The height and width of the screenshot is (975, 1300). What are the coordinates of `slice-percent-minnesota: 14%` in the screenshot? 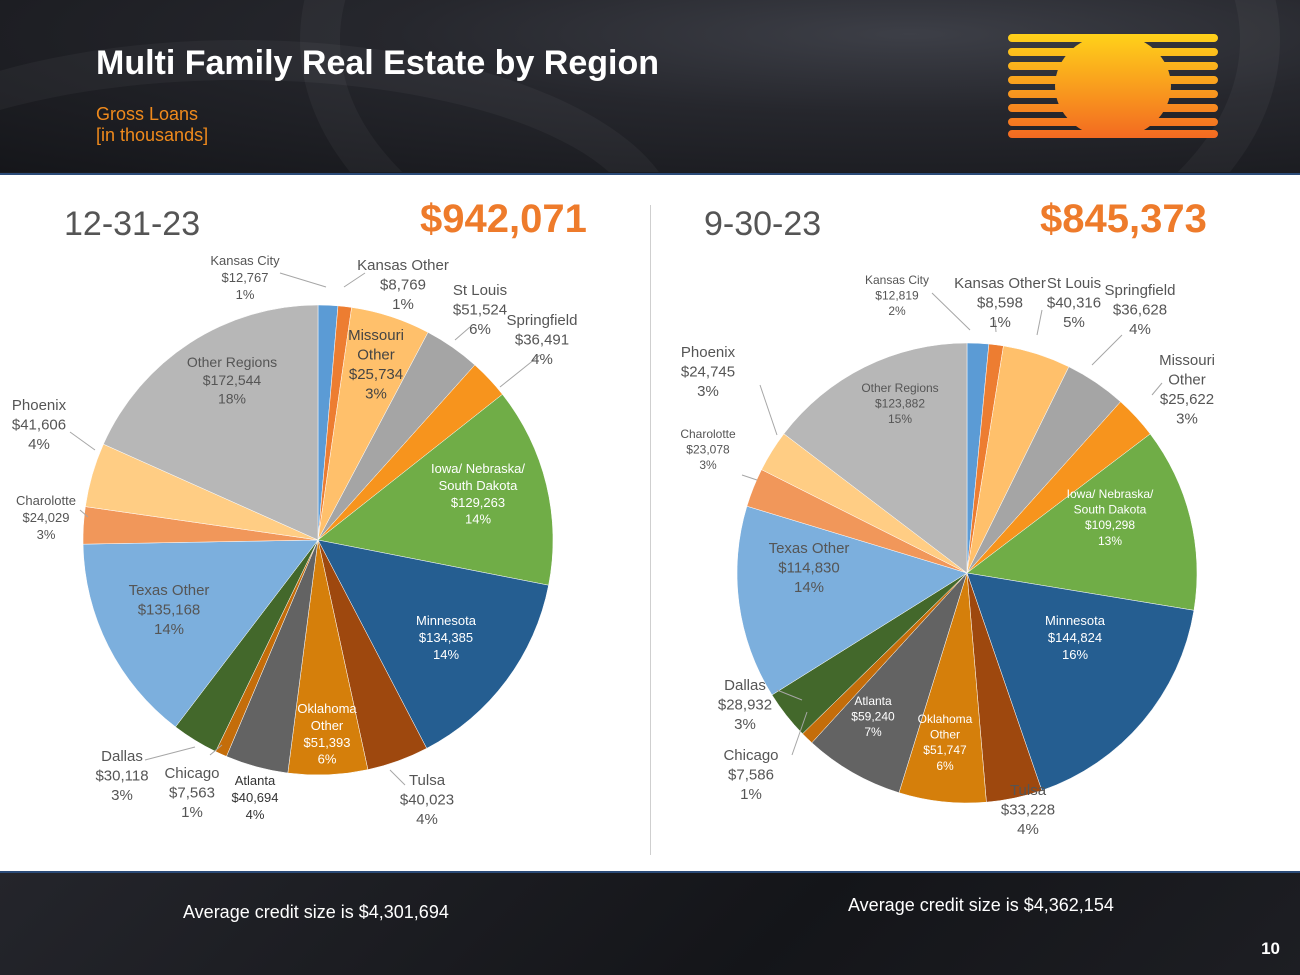 It's located at (446, 654).